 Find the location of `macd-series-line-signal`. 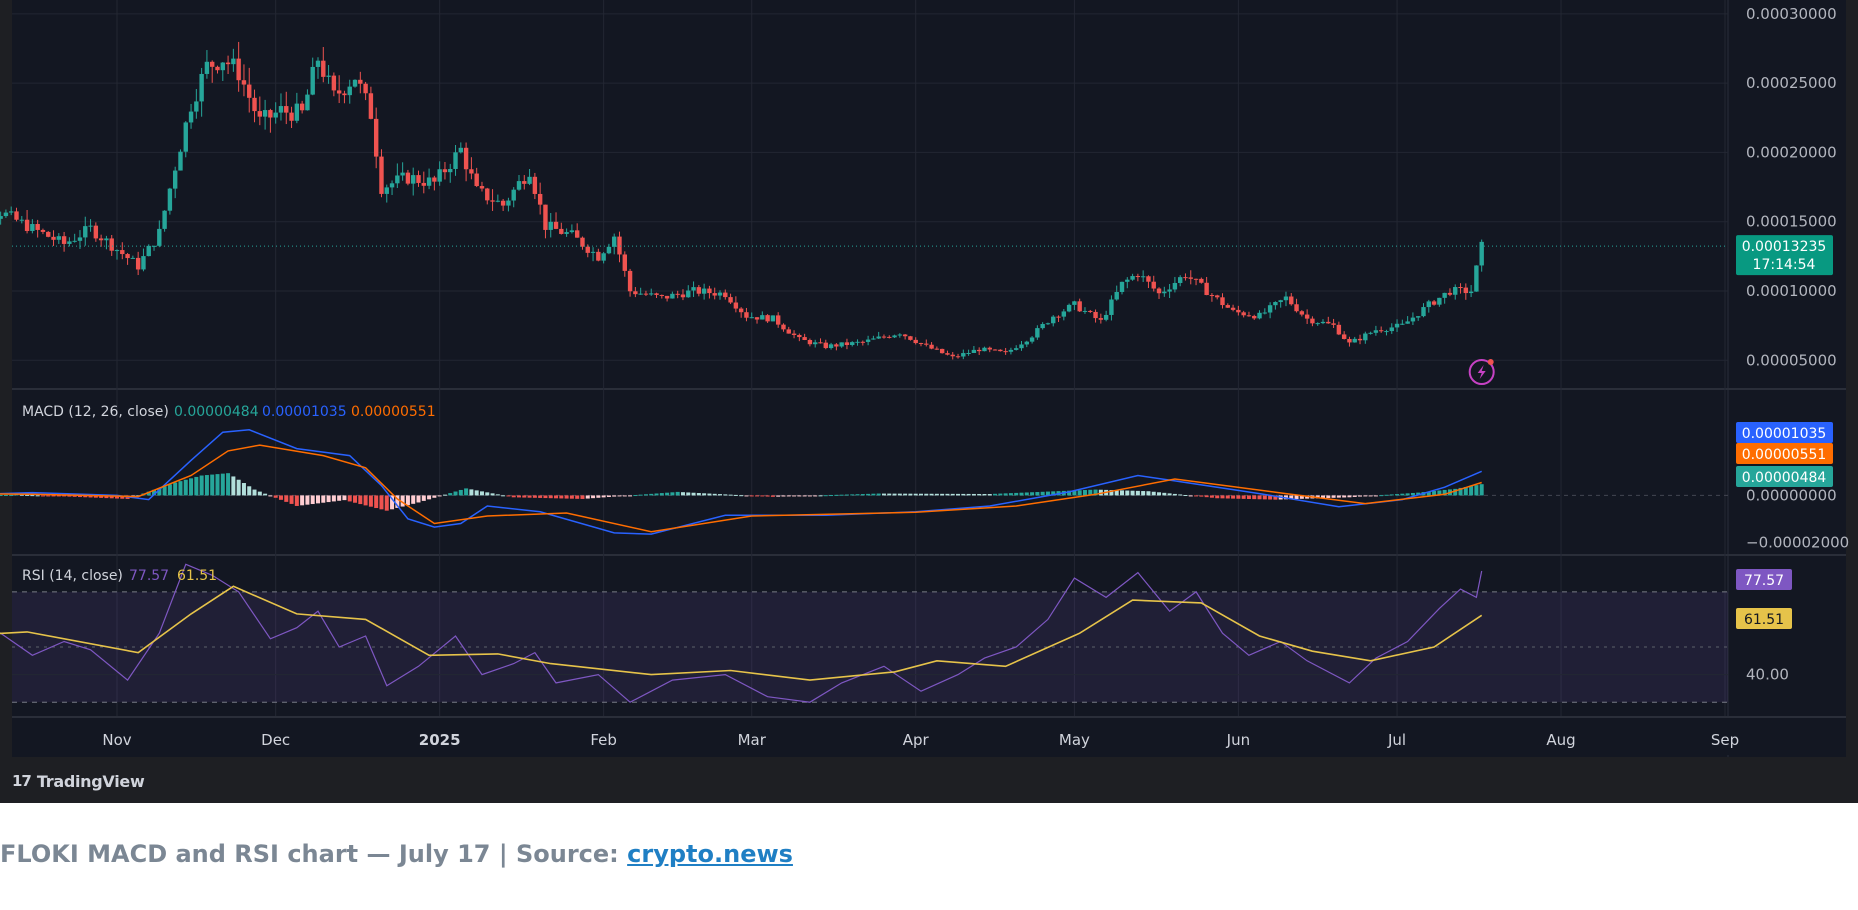

macd-series-line-signal is located at coordinates (741, 488).